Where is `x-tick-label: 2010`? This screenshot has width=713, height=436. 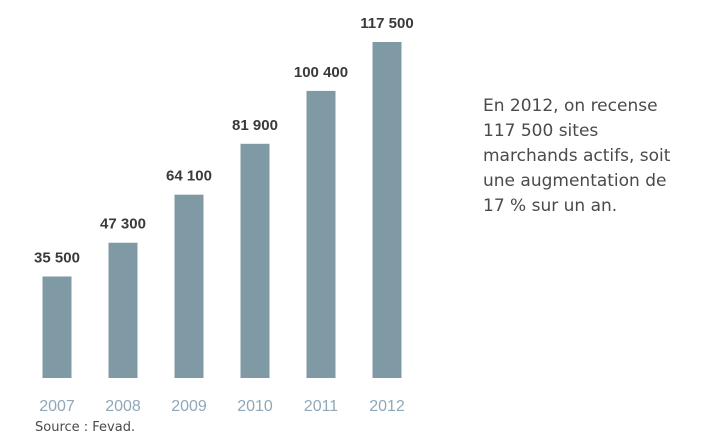 x-tick-label: 2010 is located at coordinates (255, 406).